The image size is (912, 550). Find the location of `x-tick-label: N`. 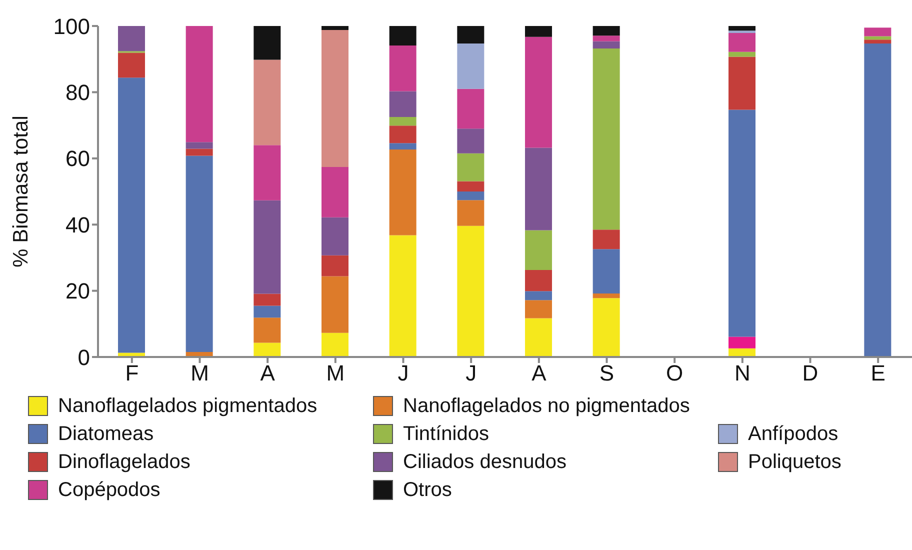

x-tick-label: N is located at coordinates (742, 373).